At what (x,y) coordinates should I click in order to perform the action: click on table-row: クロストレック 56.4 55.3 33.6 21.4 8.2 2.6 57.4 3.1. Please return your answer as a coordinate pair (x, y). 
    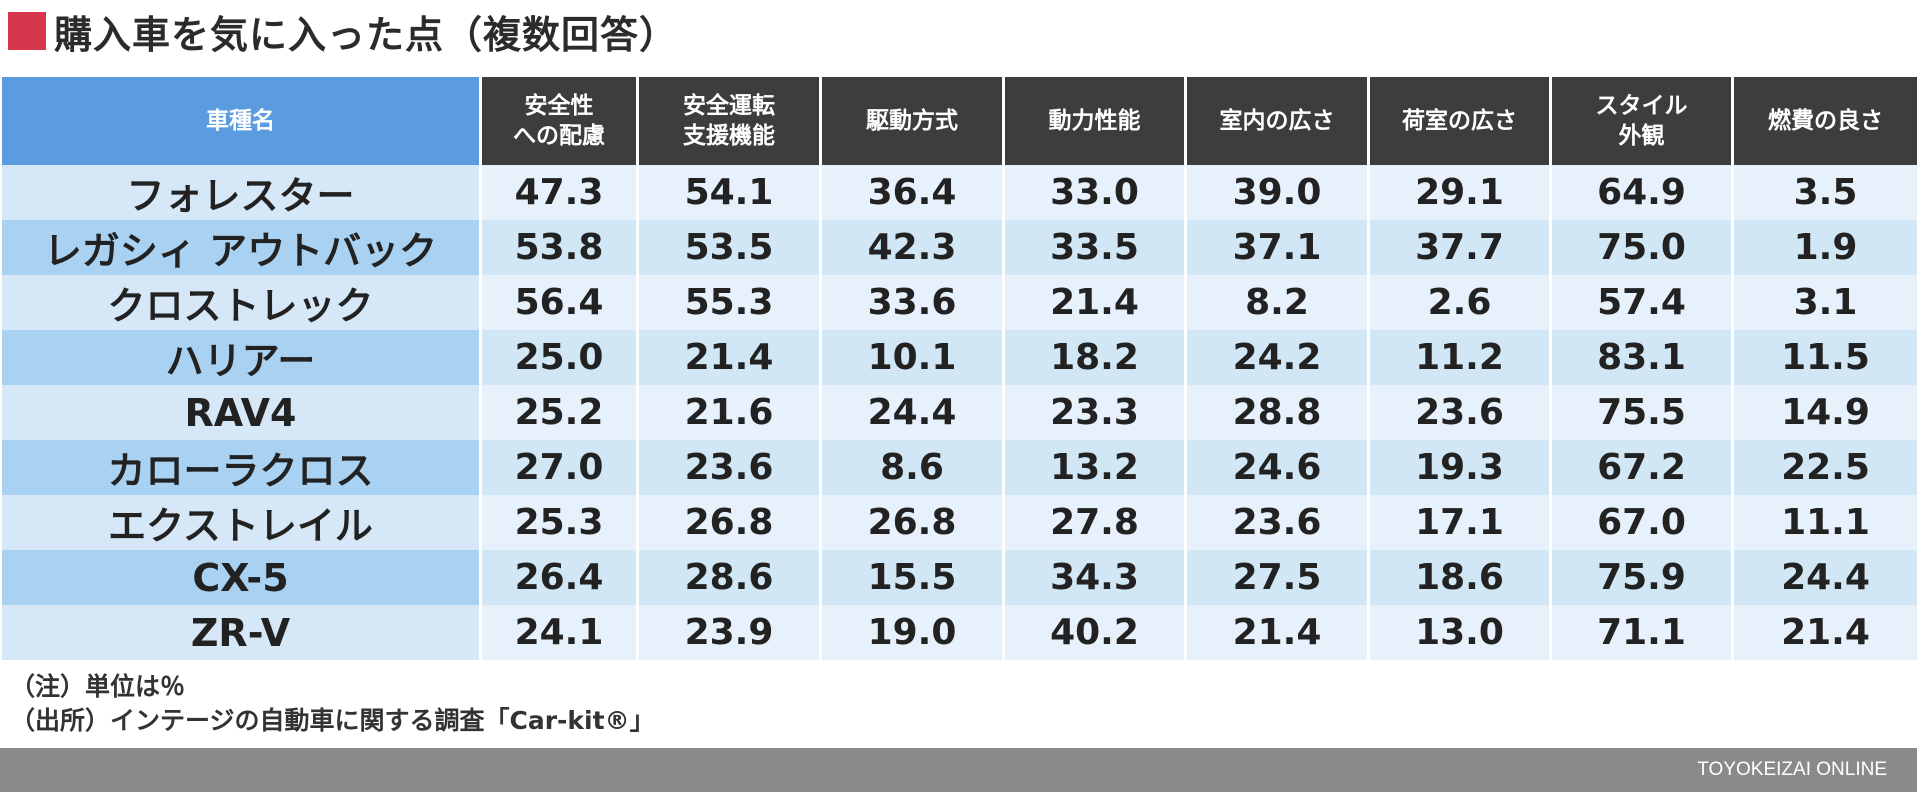
    Looking at the image, I should click on (959, 302).